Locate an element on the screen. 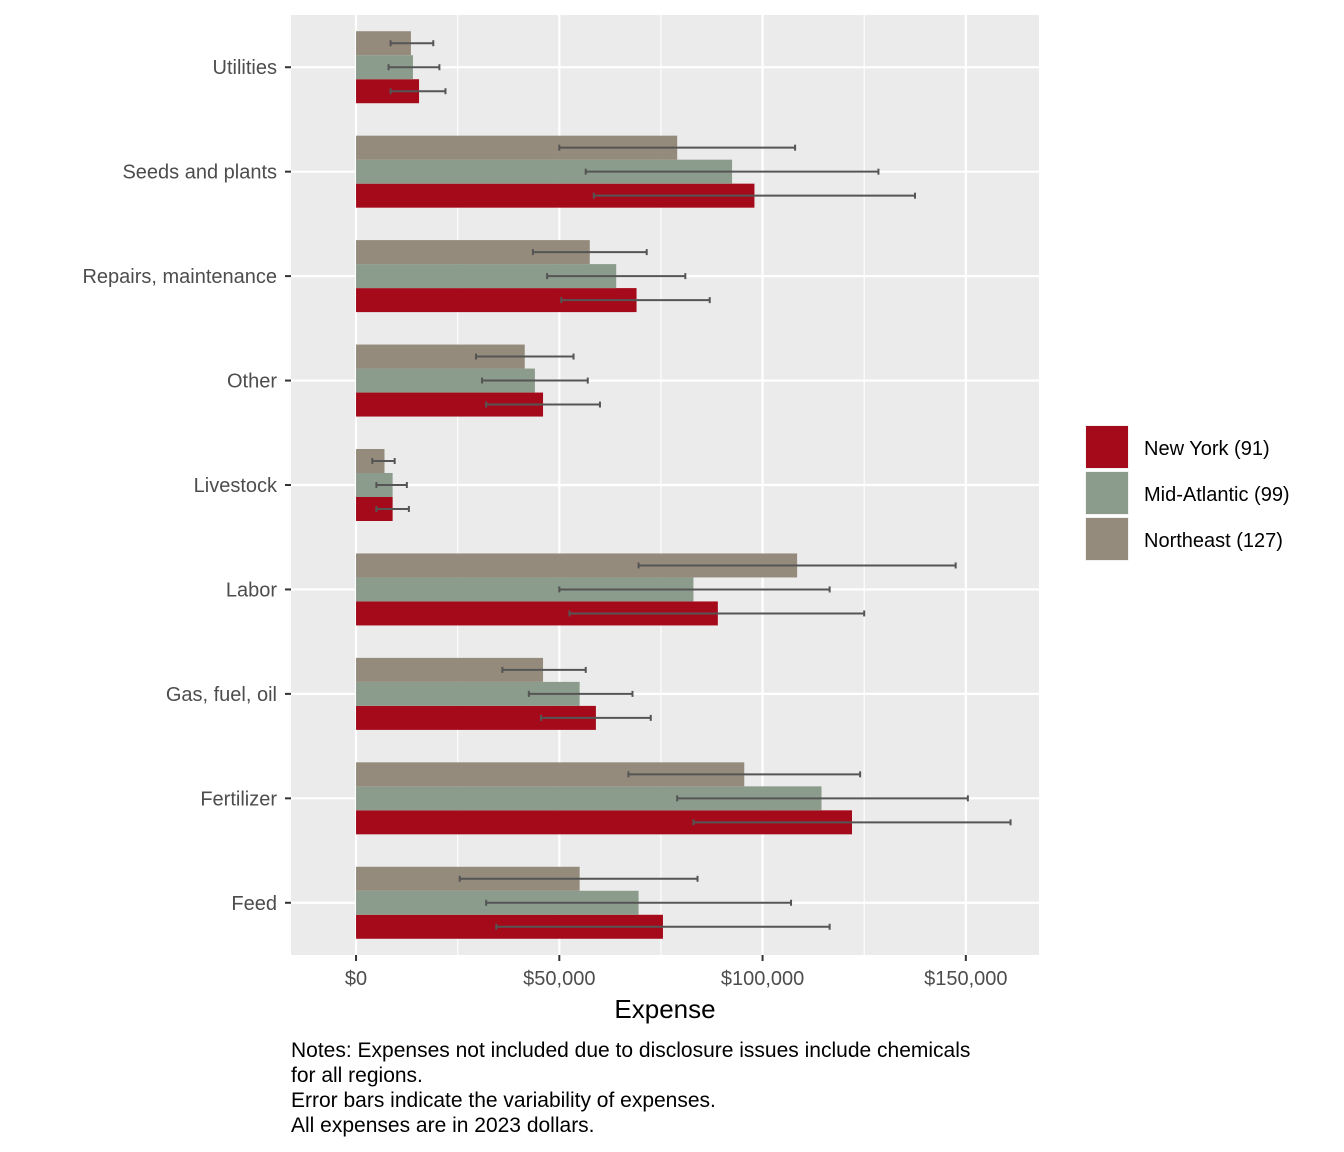 The width and height of the screenshot is (1344, 1152). note-line: for all regions. is located at coordinates (357, 1075).